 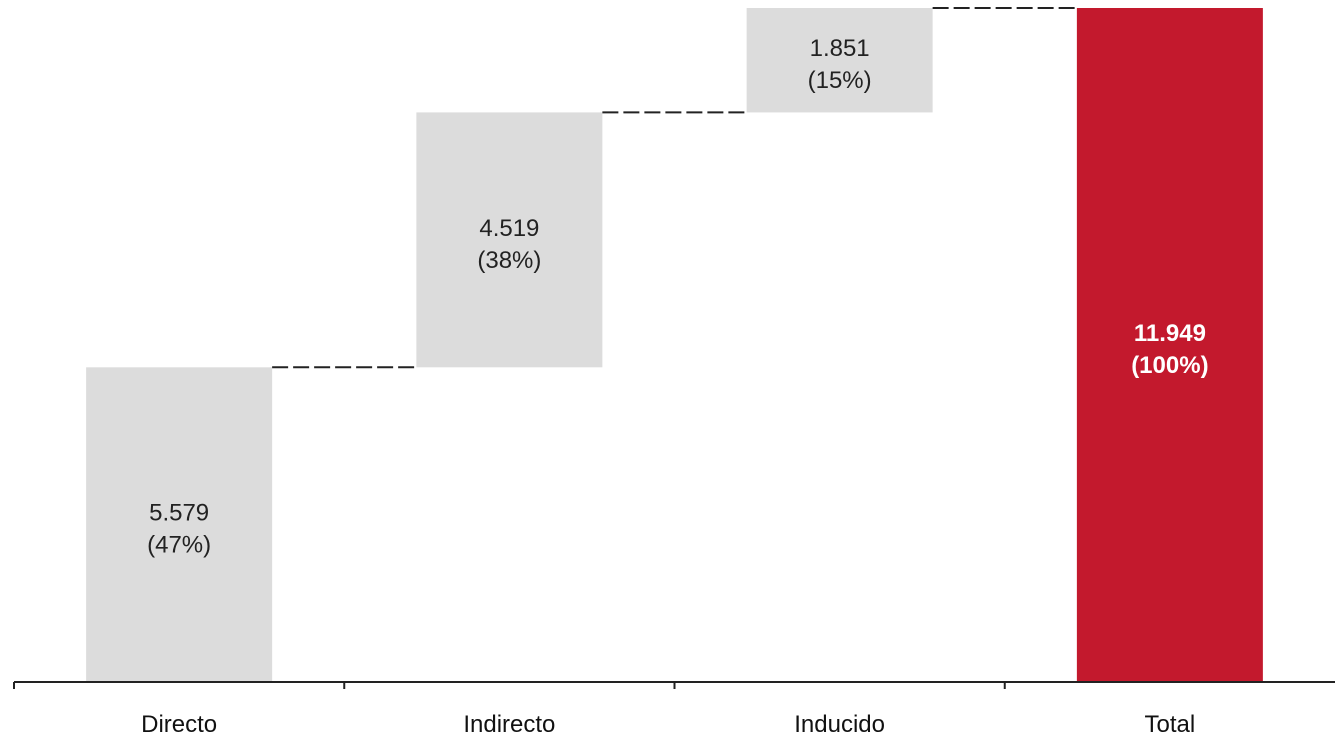 I want to click on bar-indirecto, so click(x=509, y=240).